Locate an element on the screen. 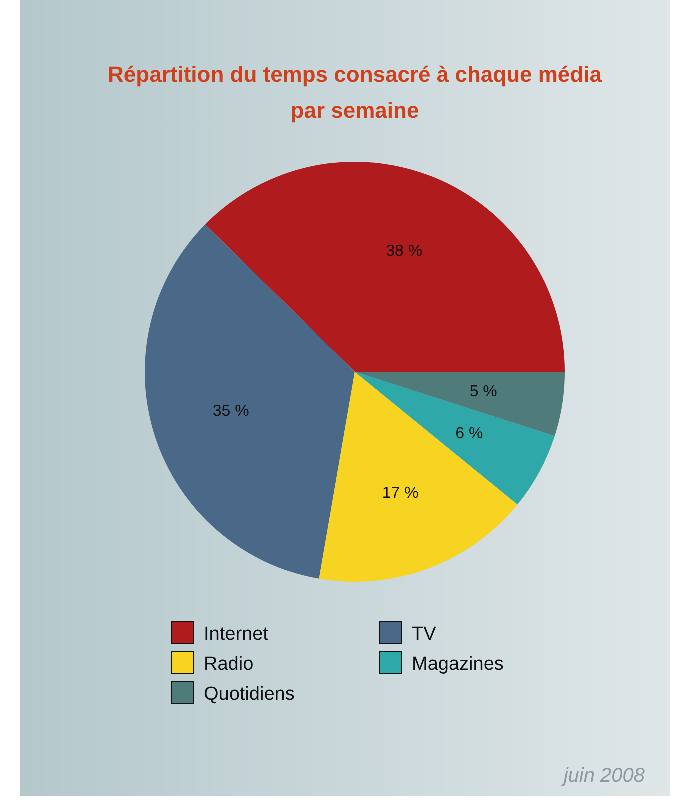 The width and height of the screenshot is (674, 802). data-label: 5 % is located at coordinates (484, 391).